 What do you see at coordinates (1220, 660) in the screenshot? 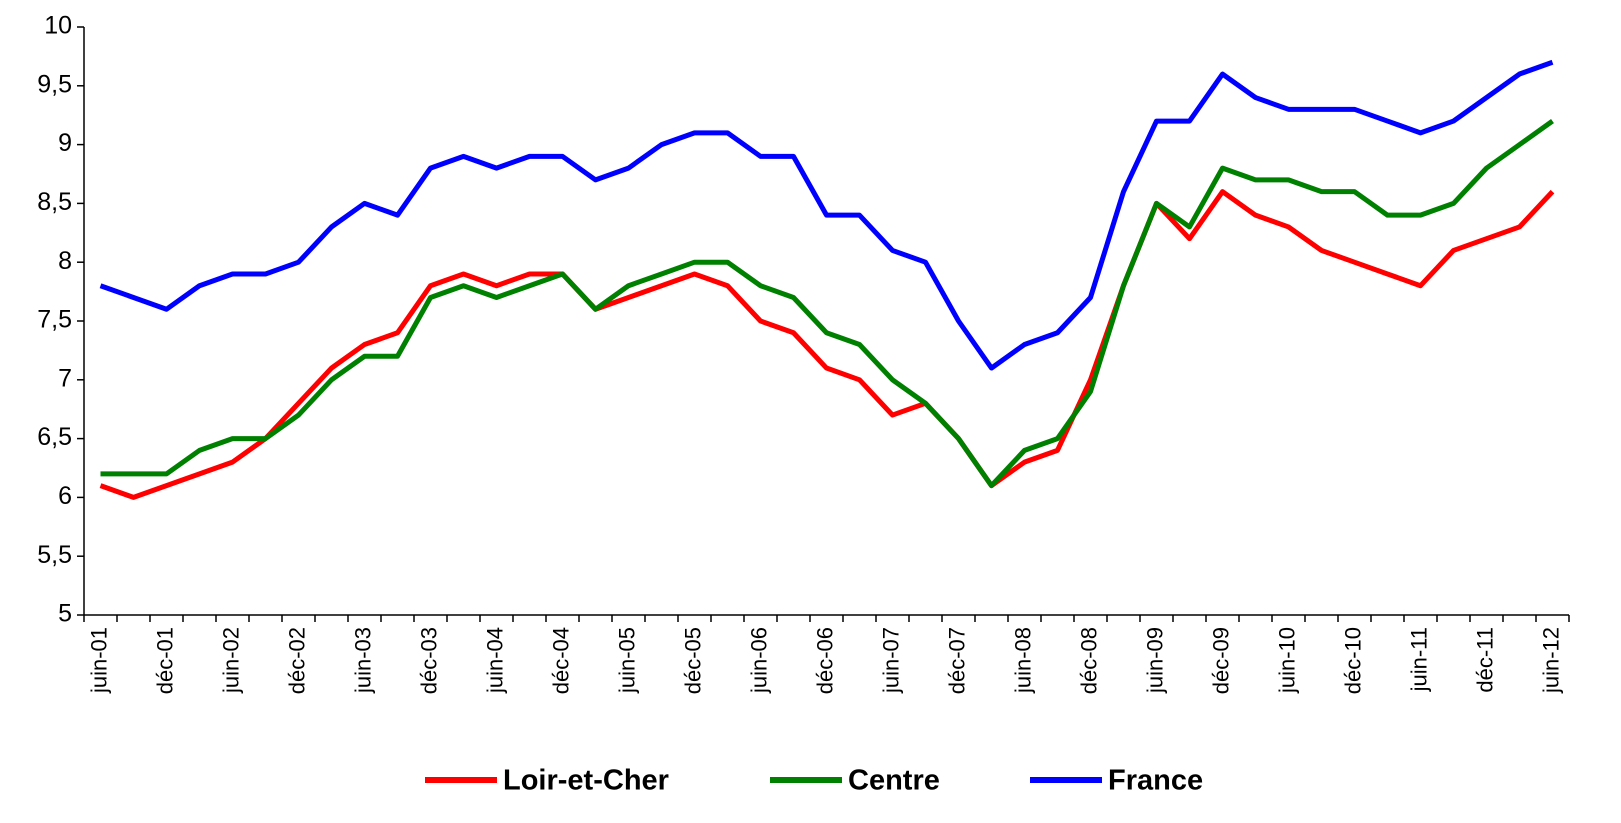
I see `x-tick-label: déc-09` at bounding box center [1220, 660].